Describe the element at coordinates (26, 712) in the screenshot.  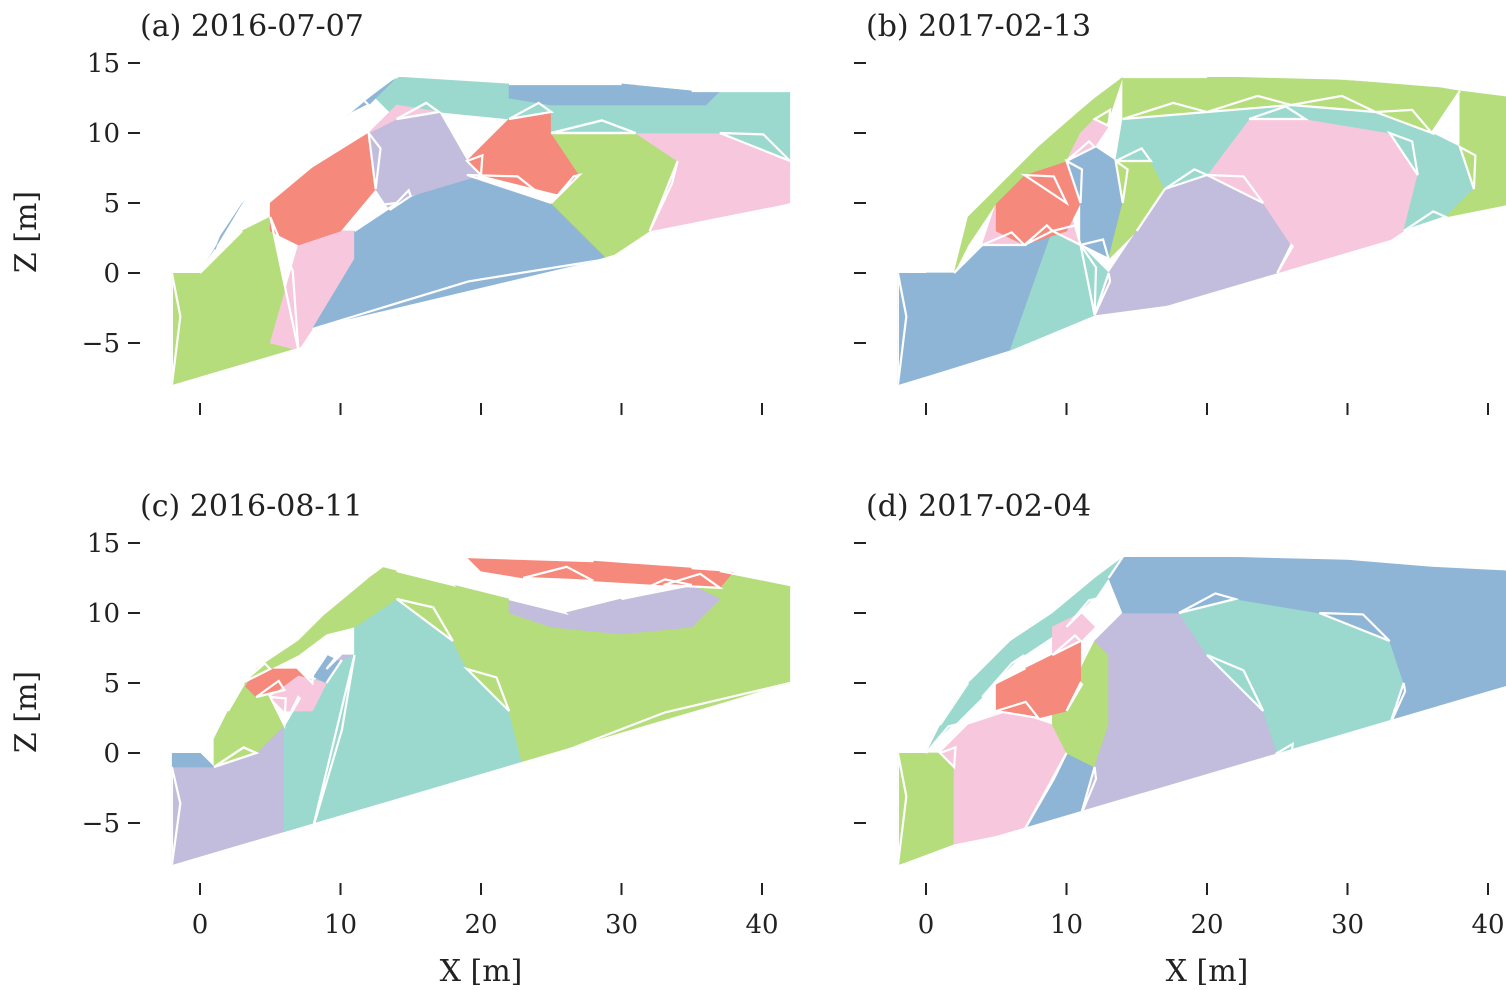
I see `y-axis-label: Z [m]` at that location.